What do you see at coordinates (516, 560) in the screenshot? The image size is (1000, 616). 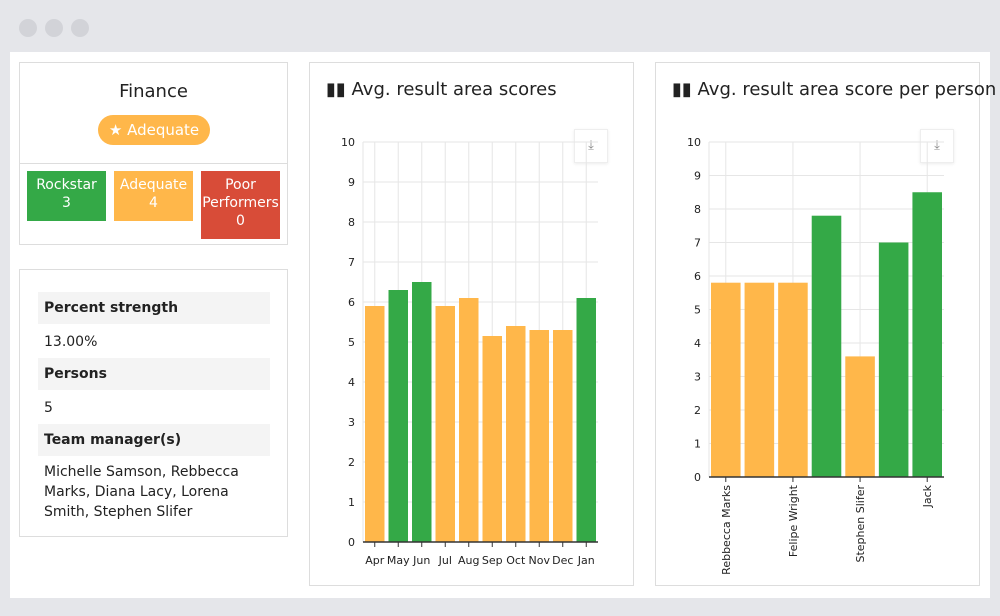 I see `x-tick-label: Oct` at bounding box center [516, 560].